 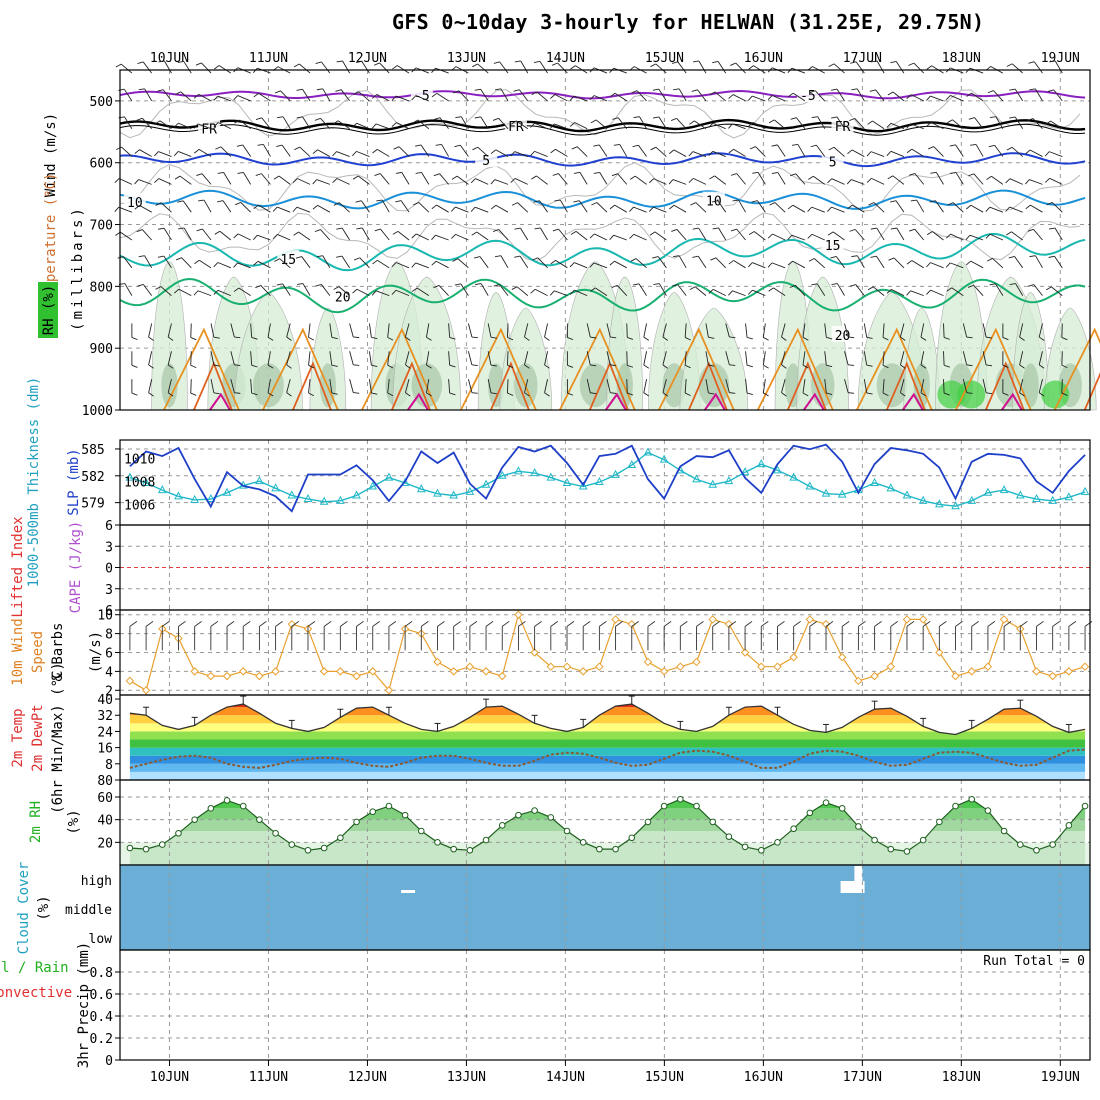 I want to click on wind10m-ylabel-2: Speed, so click(x=38, y=652).